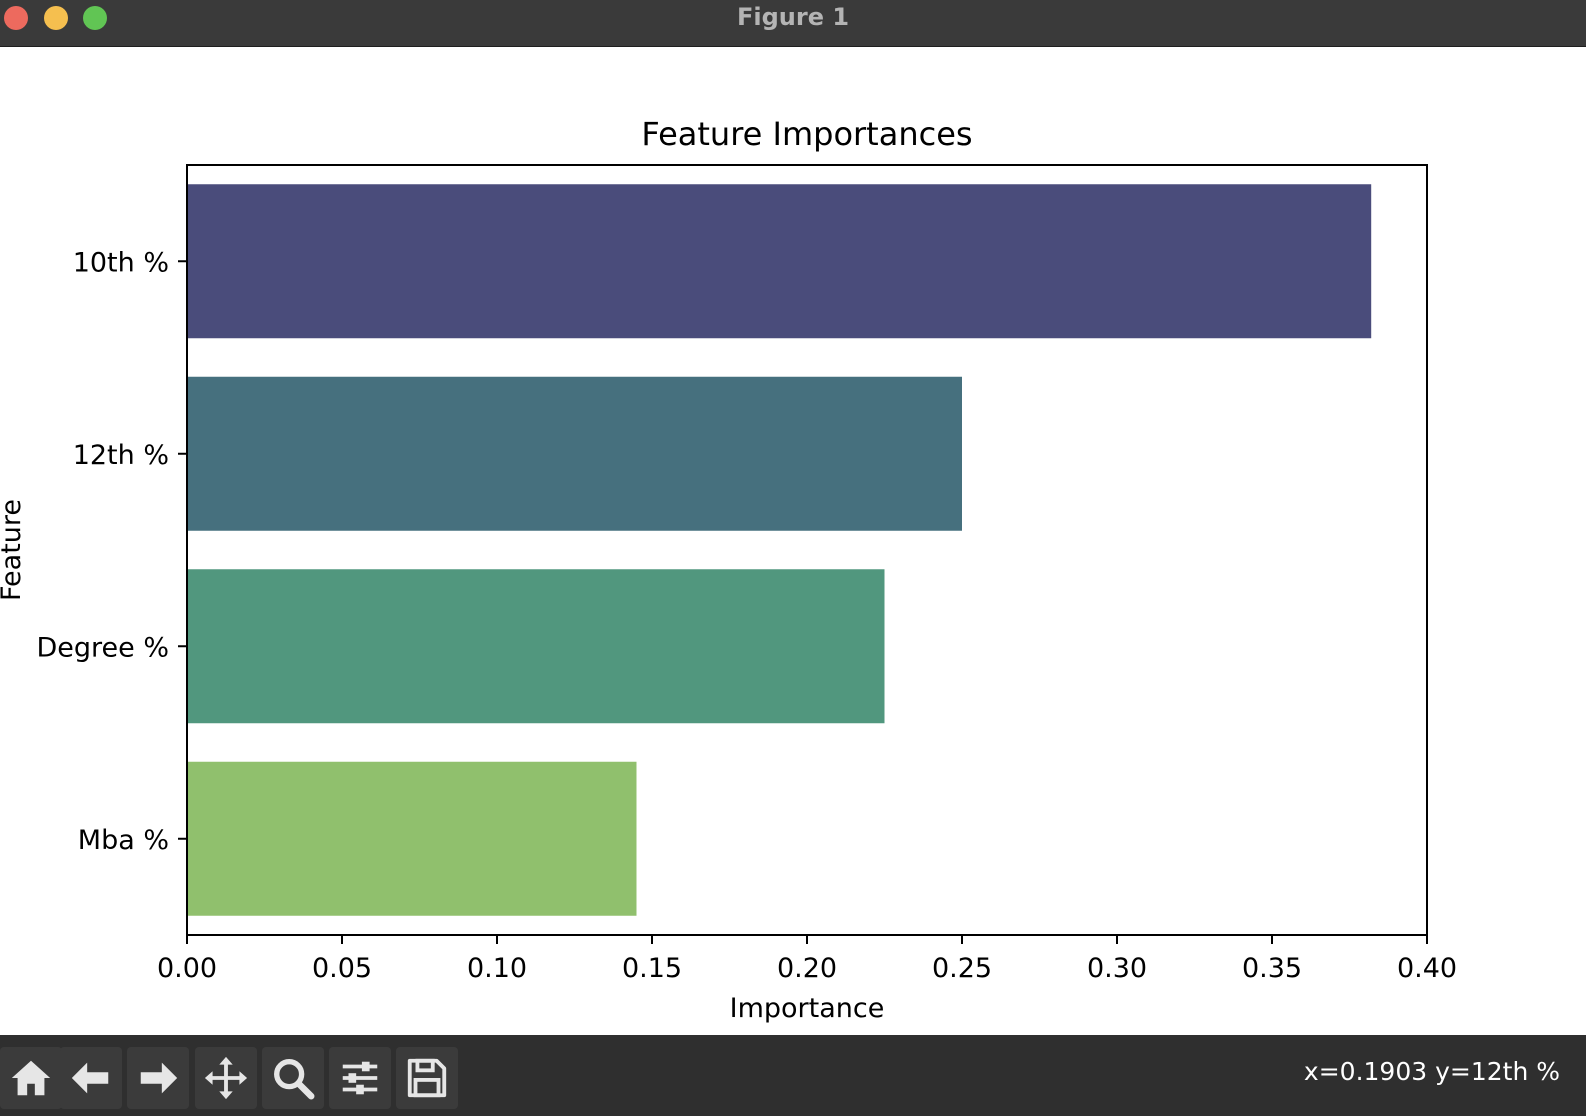  Describe the element at coordinates (779, 261) in the screenshot. I see `bar-10th` at that location.